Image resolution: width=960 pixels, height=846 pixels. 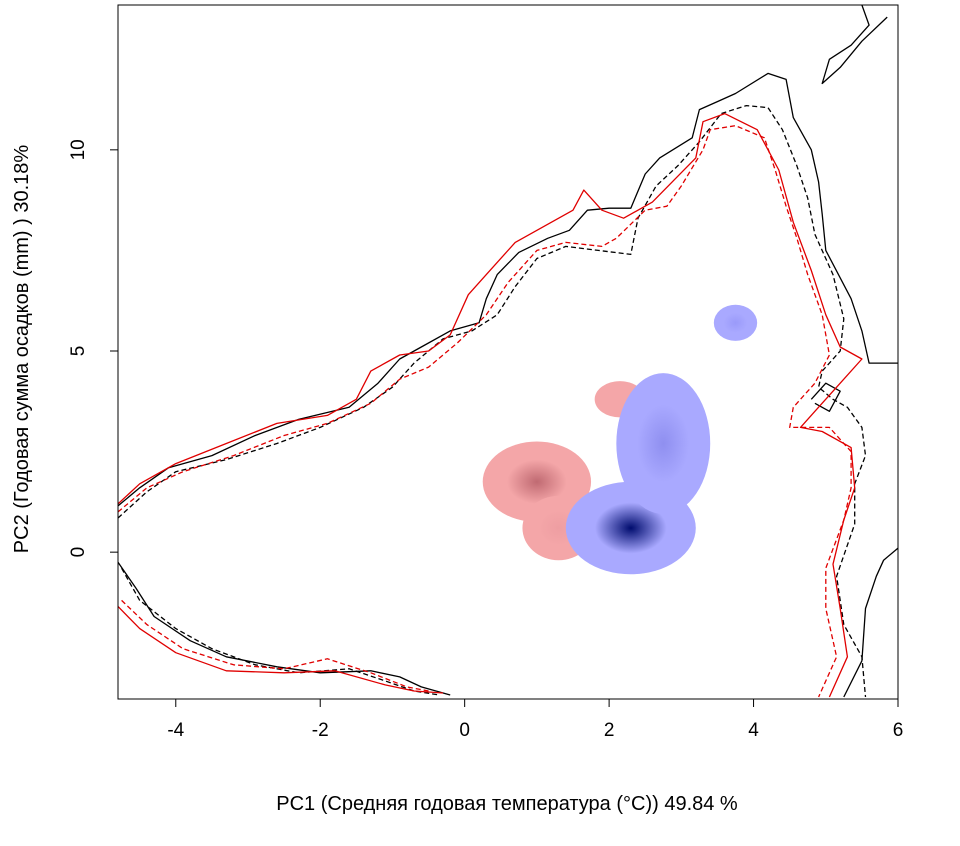 I want to click on x-tick-label: -4, so click(x=175, y=730).